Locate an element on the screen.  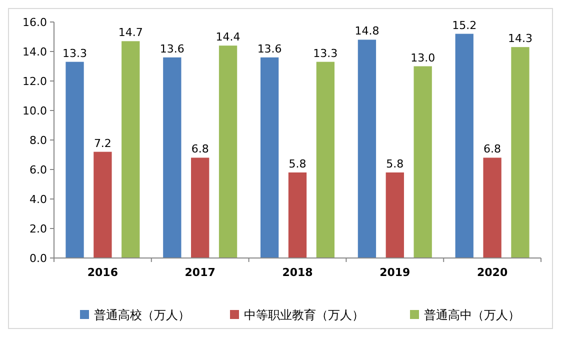
data-label: 15.2 is located at coordinates (464, 25).